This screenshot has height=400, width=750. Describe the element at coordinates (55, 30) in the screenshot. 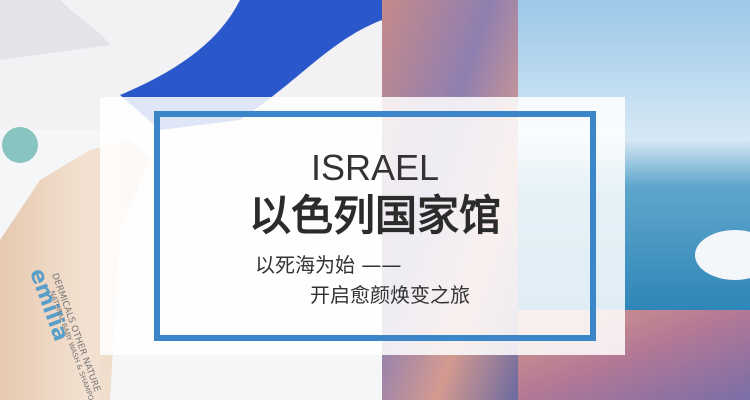

I see `flag-fold` at that location.